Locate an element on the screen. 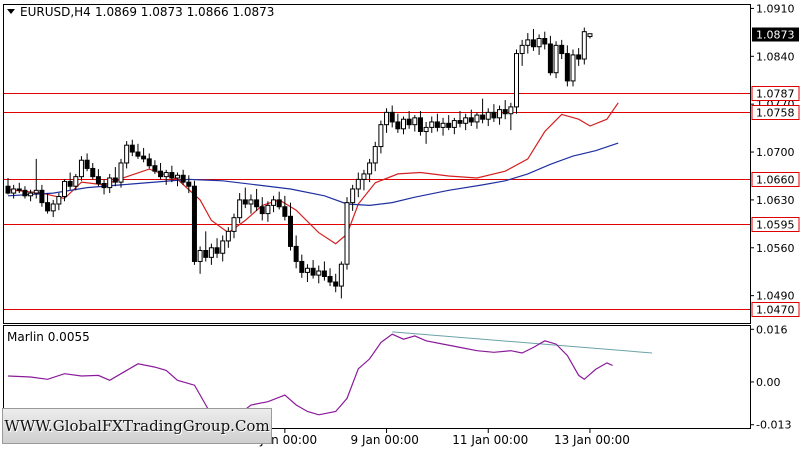 The image size is (807, 456). time-tick-label: 9 Jan 00:00 is located at coordinates (385, 440).